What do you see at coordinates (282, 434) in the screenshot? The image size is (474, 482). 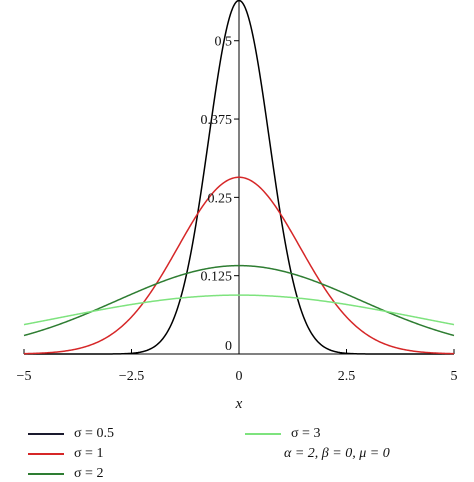 I see `legend-item-sigma-3: σ = 3` at bounding box center [282, 434].